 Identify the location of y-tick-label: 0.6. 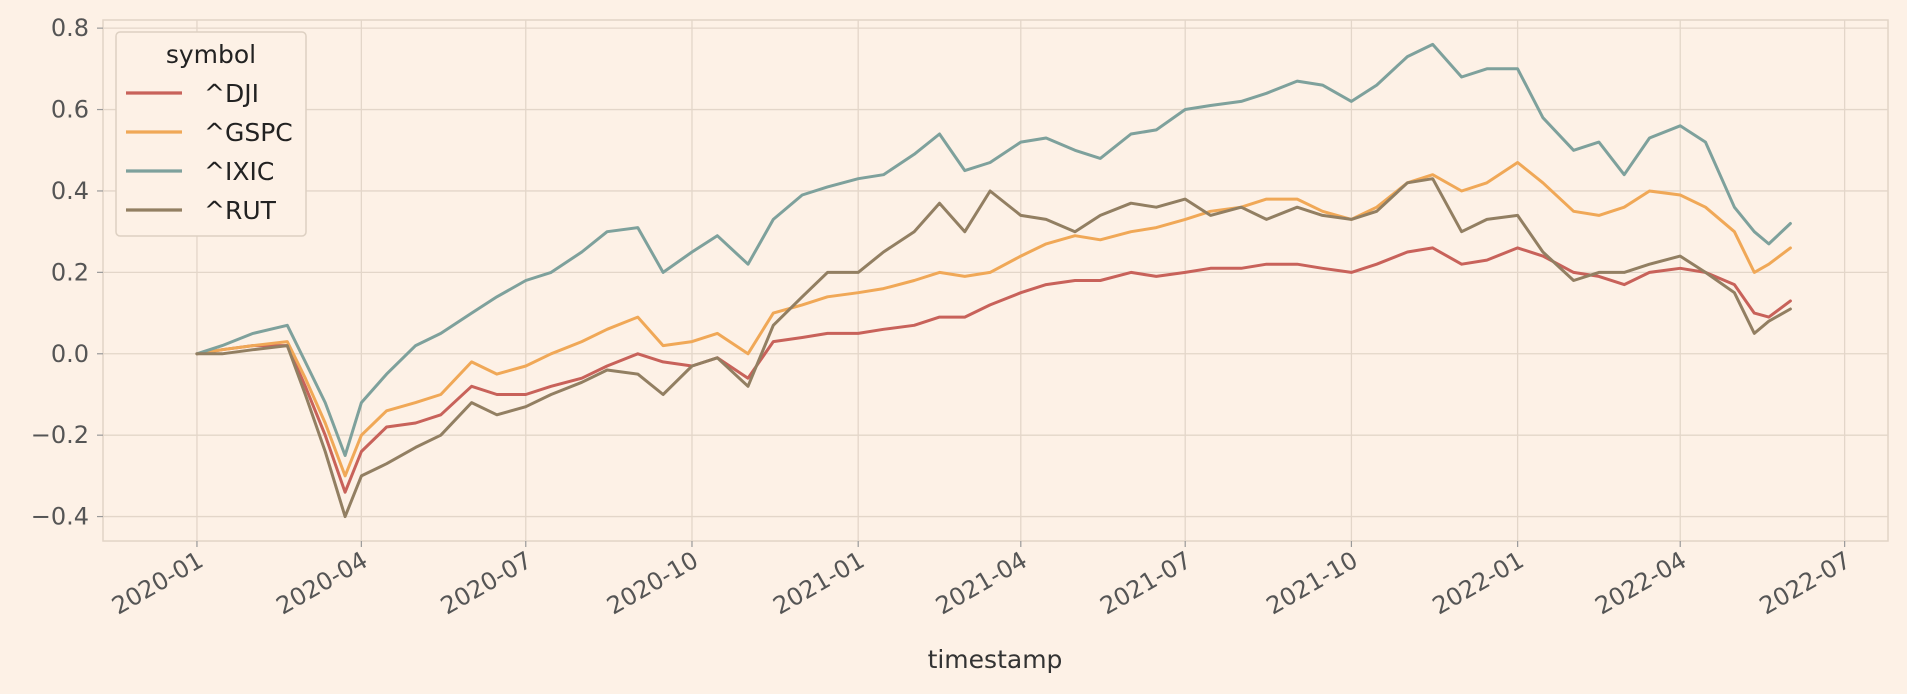
(70, 110).